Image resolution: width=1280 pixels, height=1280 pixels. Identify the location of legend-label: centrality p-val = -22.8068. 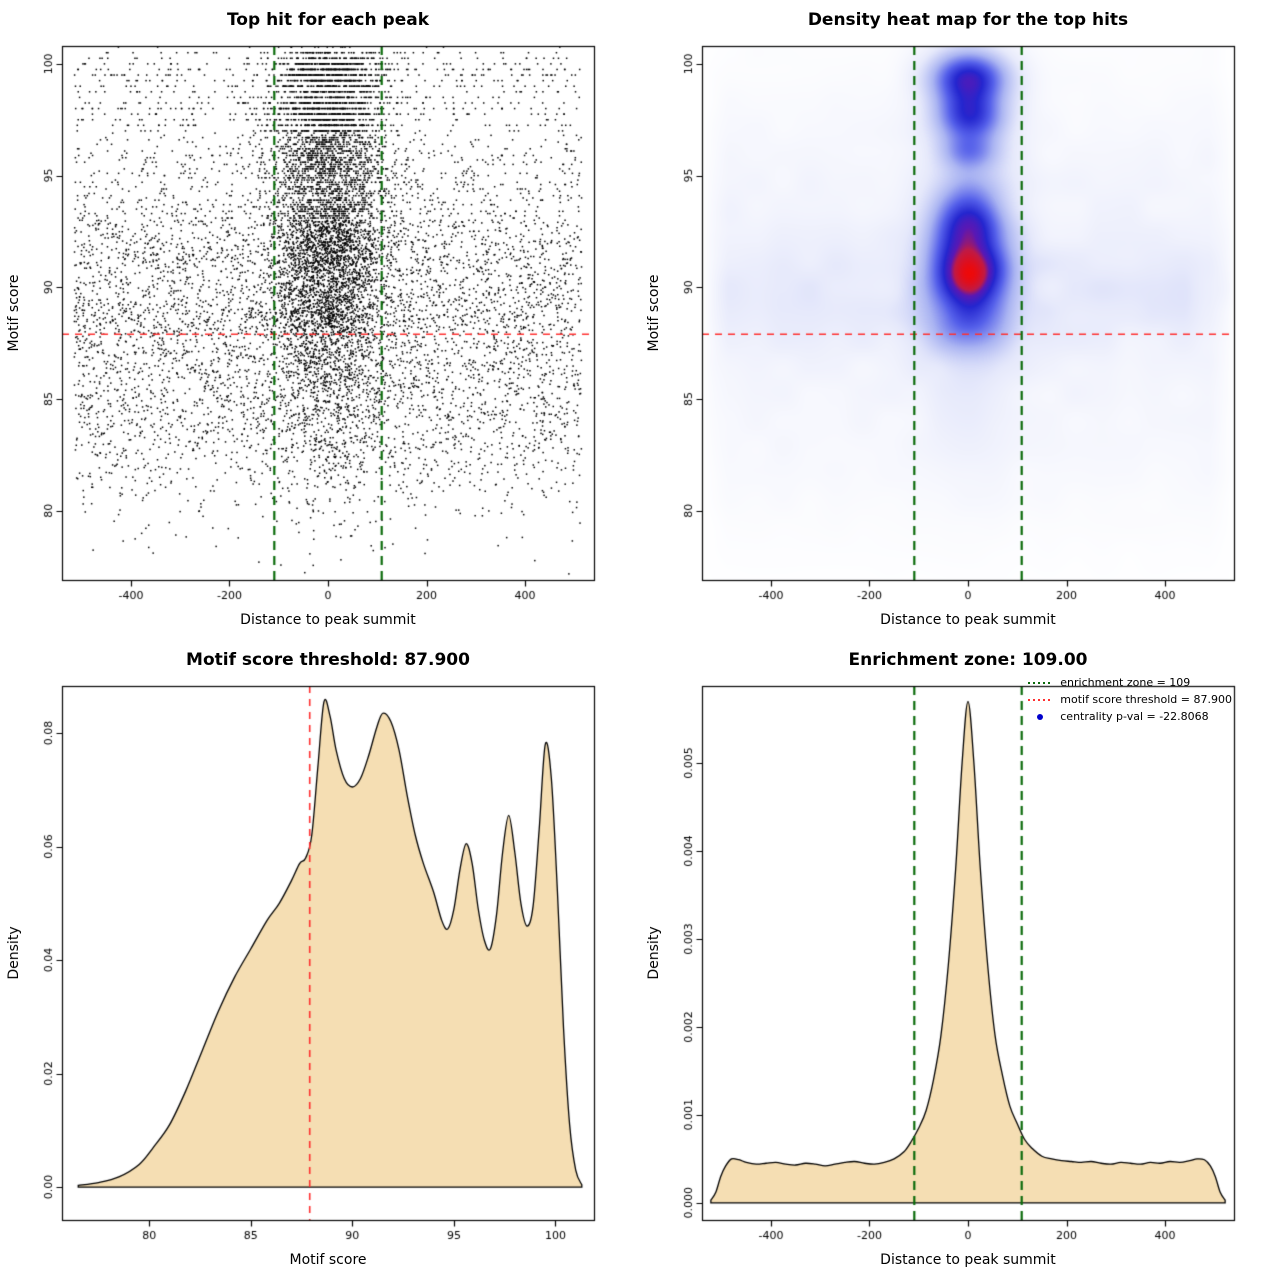
(1134, 716).